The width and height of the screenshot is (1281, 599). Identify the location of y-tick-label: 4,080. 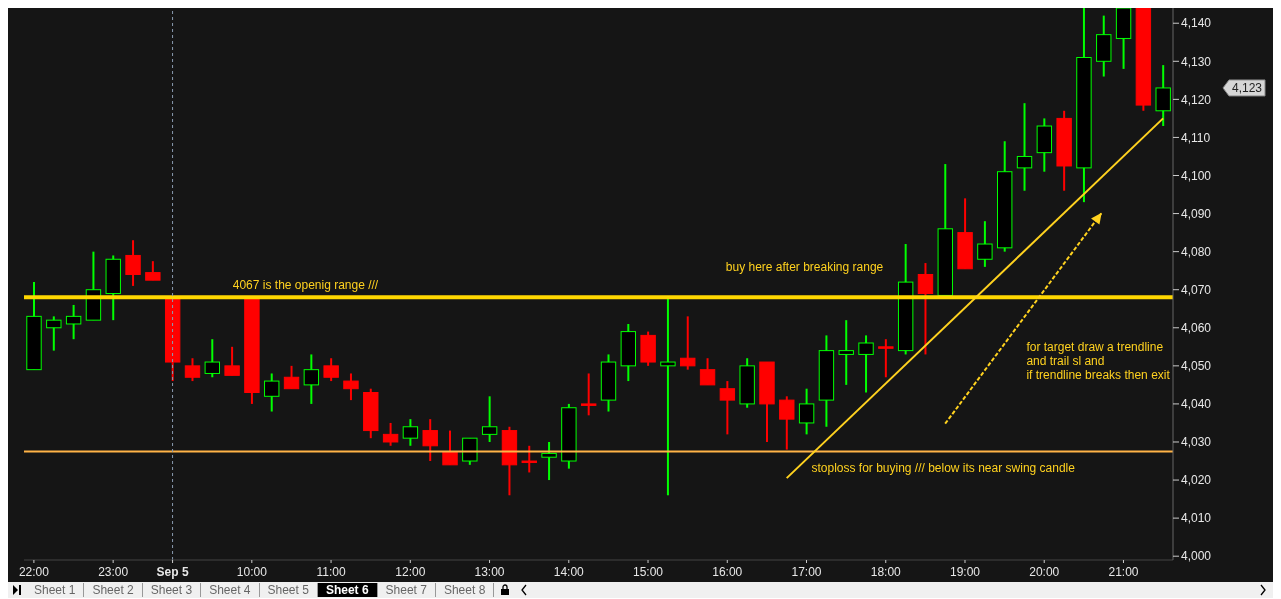
(1196, 251).